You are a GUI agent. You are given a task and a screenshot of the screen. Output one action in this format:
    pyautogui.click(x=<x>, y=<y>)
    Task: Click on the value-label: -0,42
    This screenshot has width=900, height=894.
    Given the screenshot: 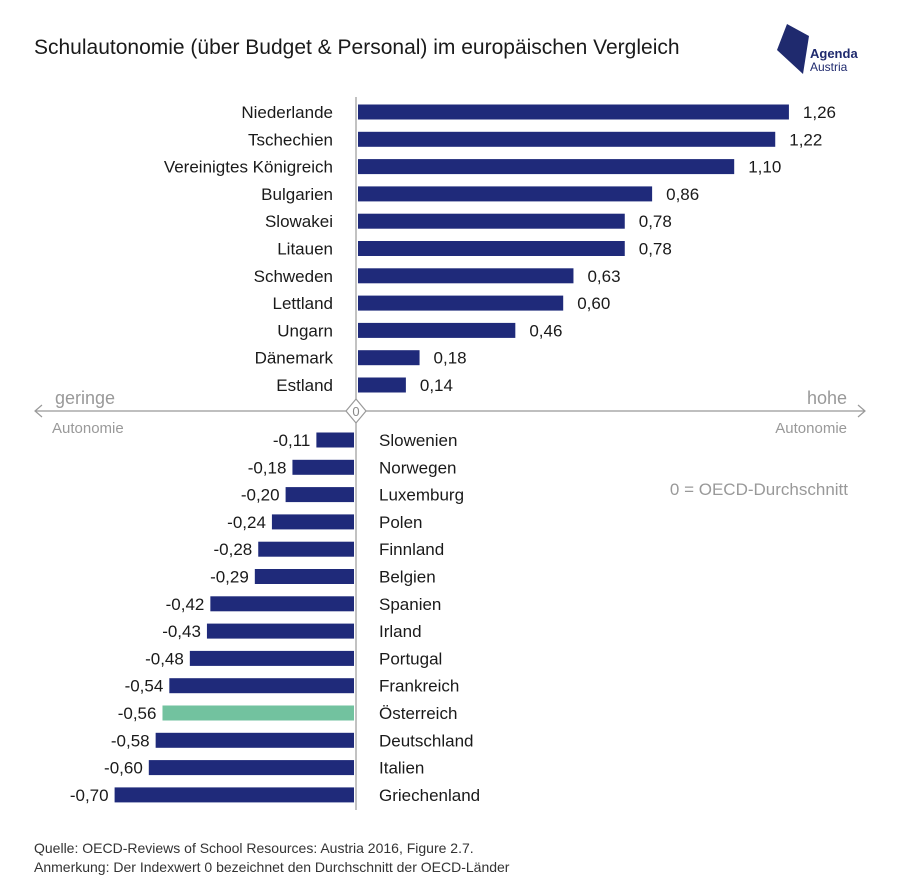 What is the action you would take?
    pyautogui.click(x=185, y=604)
    